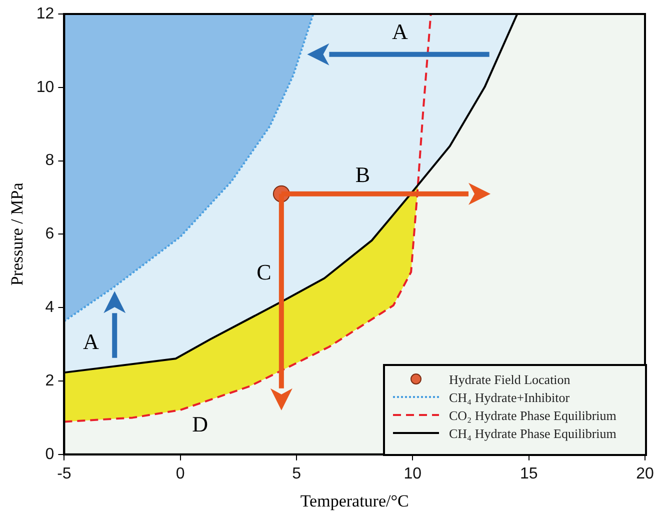 This screenshot has height=516, width=659. I want to click on y-tick-label: 2, so click(49, 381).